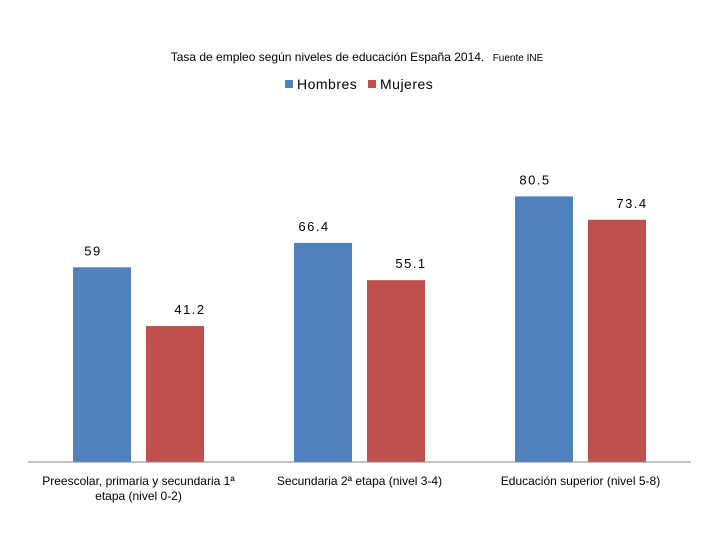 The image size is (720, 540). Describe the element at coordinates (410, 263) in the screenshot. I see `data-label-mujeres-2: 55.1` at that location.